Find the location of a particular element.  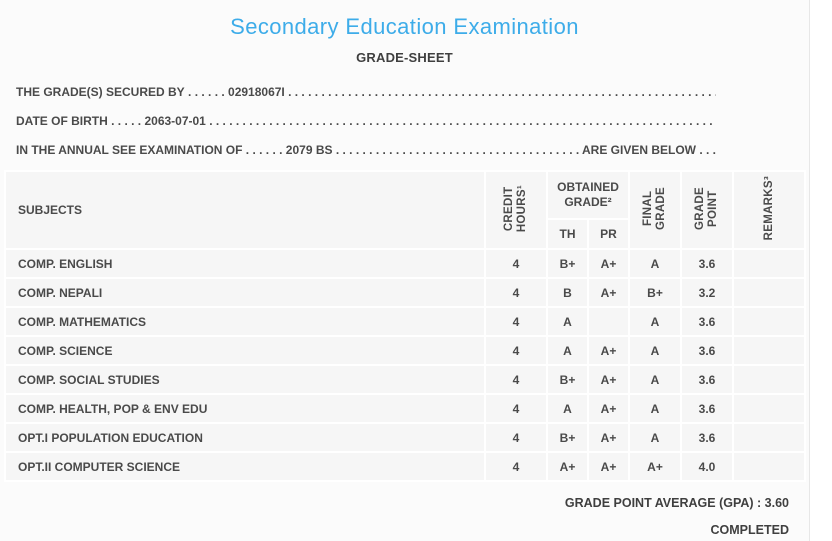

symbol-number-value: 02918067I is located at coordinates (256, 91).